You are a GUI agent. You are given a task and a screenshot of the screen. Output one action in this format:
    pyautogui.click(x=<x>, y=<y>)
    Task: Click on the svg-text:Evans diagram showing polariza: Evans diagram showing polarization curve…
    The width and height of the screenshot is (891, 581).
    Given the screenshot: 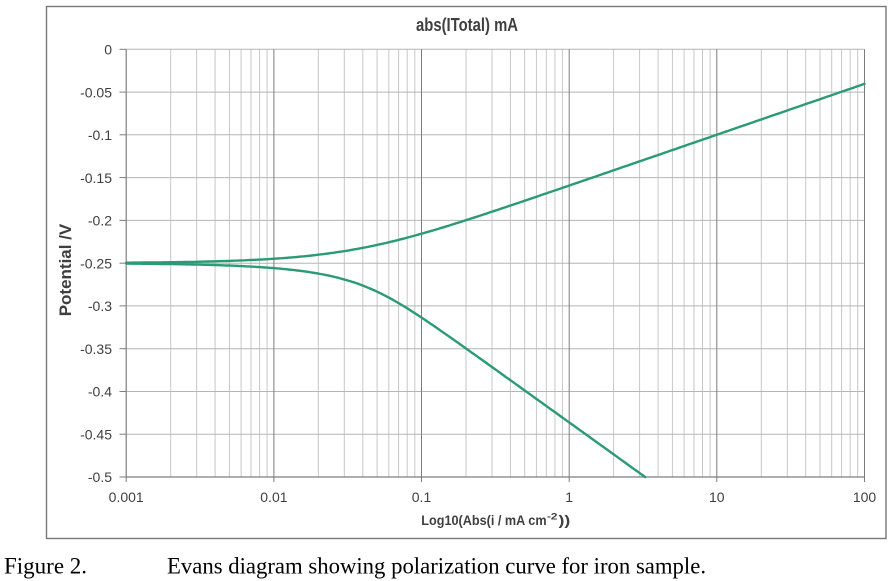 What is the action you would take?
    pyautogui.click(x=436, y=565)
    